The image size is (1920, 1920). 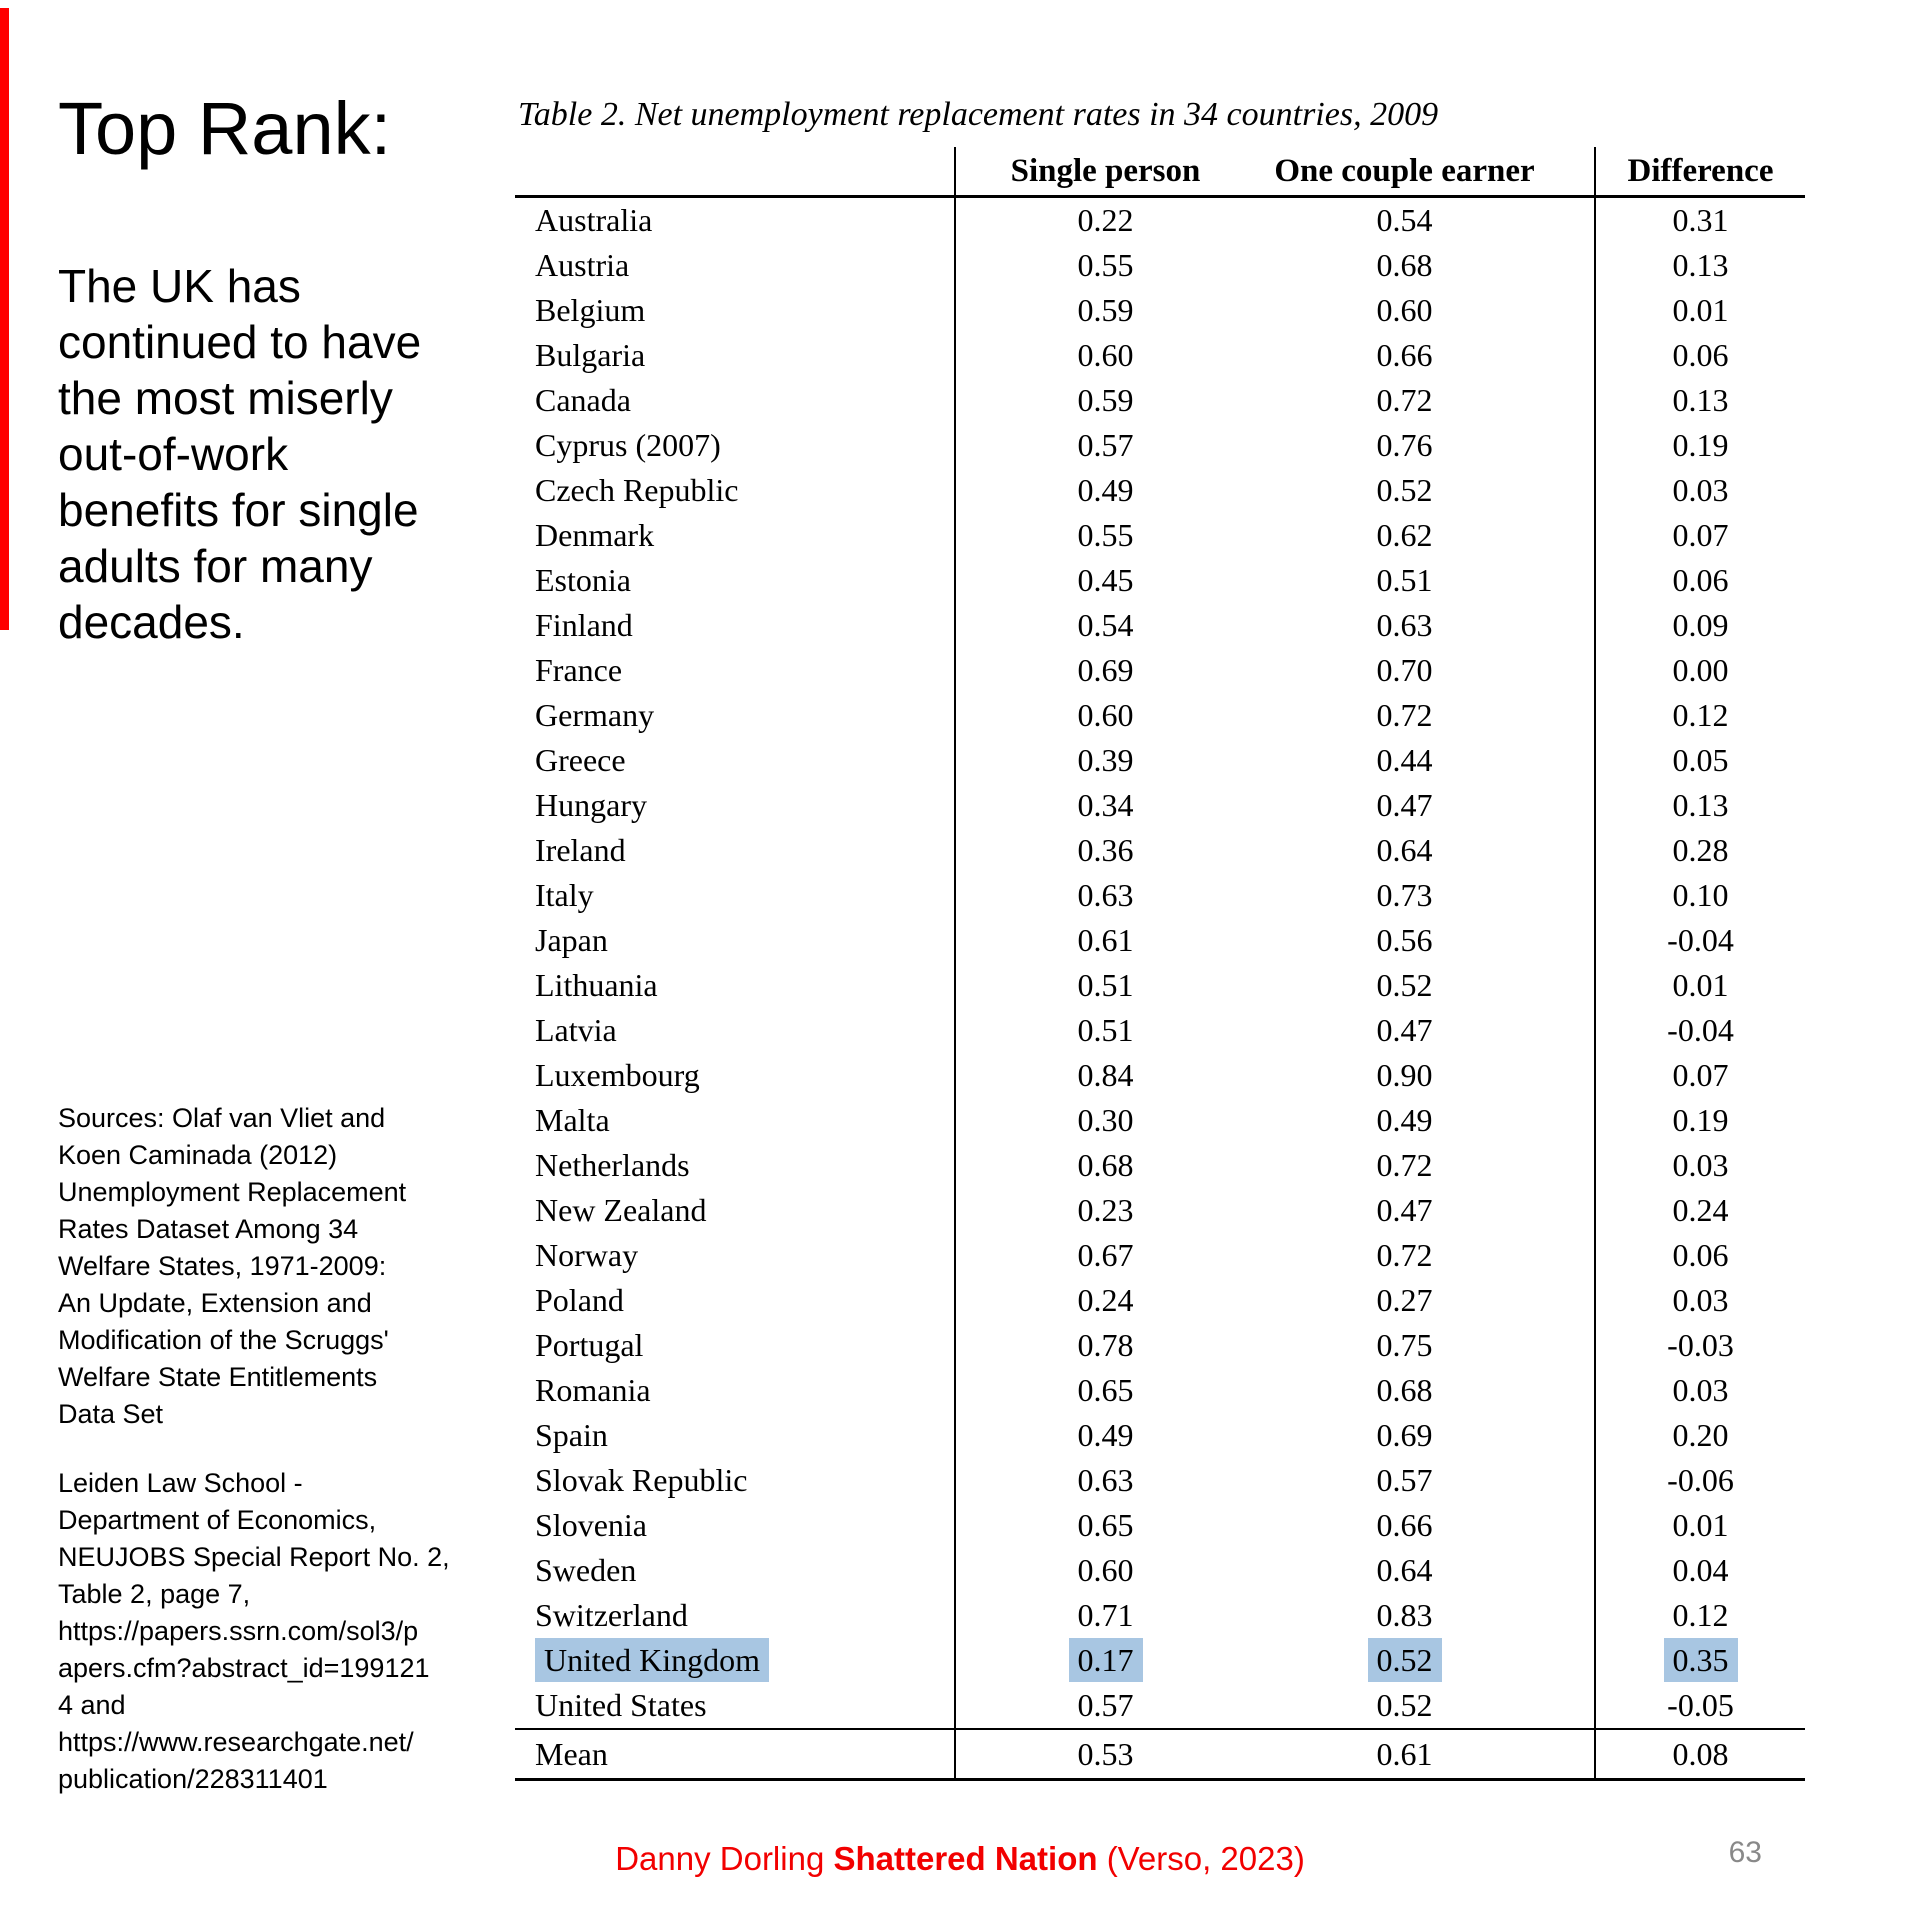 I want to click on table-row: Germany 0.60 0.72 0.12, so click(x=1160, y=715).